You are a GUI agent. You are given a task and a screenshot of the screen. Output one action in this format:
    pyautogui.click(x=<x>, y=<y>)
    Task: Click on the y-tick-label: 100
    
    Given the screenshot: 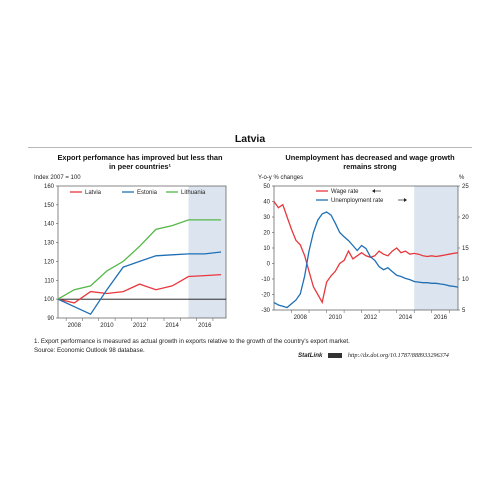 What is the action you would take?
    pyautogui.click(x=49, y=300)
    